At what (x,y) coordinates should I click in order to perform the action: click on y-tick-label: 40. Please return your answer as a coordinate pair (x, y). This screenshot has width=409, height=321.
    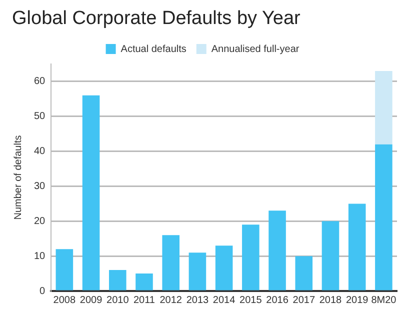
    Looking at the image, I should click on (40, 152).